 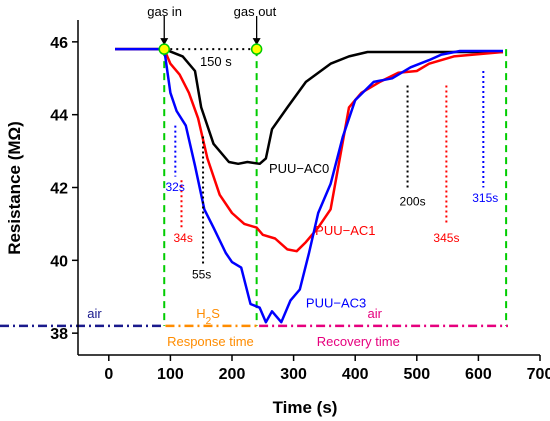 I want to click on x-tick-label: 700, so click(x=538, y=374).